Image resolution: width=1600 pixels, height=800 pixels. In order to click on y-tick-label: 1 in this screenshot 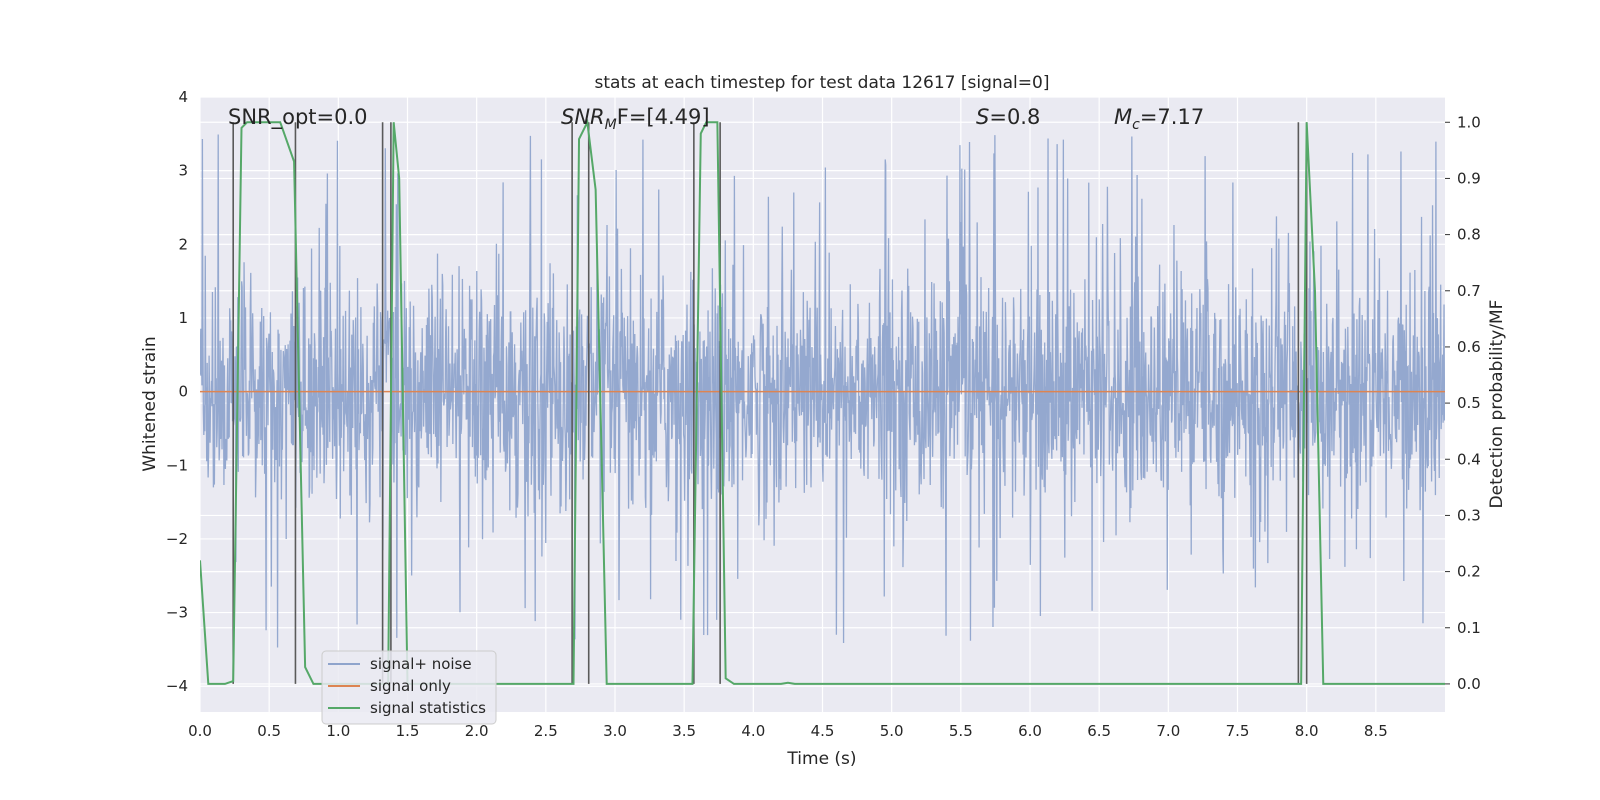, I will do `click(183, 318)`.